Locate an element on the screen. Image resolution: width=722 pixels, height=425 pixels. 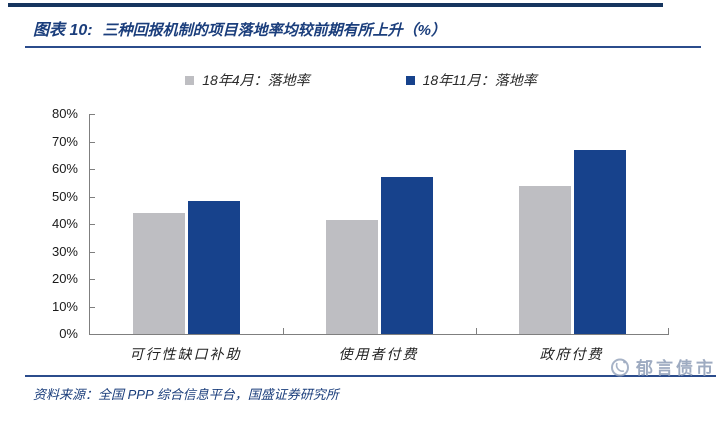
y-tick-label: 60% is located at coordinates (64, 168).